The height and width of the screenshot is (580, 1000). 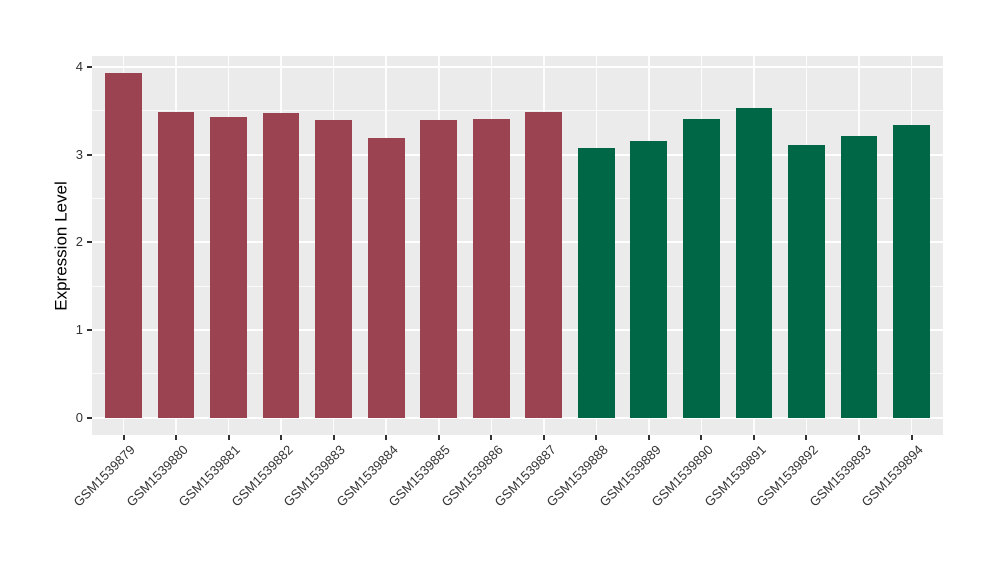 What do you see at coordinates (439, 268) in the screenshot?
I see `bar-GSM1539885` at bounding box center [439, 268].